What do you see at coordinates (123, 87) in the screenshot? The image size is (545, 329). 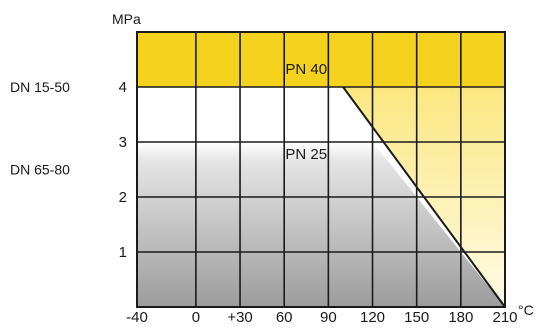 I see `y-tick-label: 4` at bounding box center [123, 87].